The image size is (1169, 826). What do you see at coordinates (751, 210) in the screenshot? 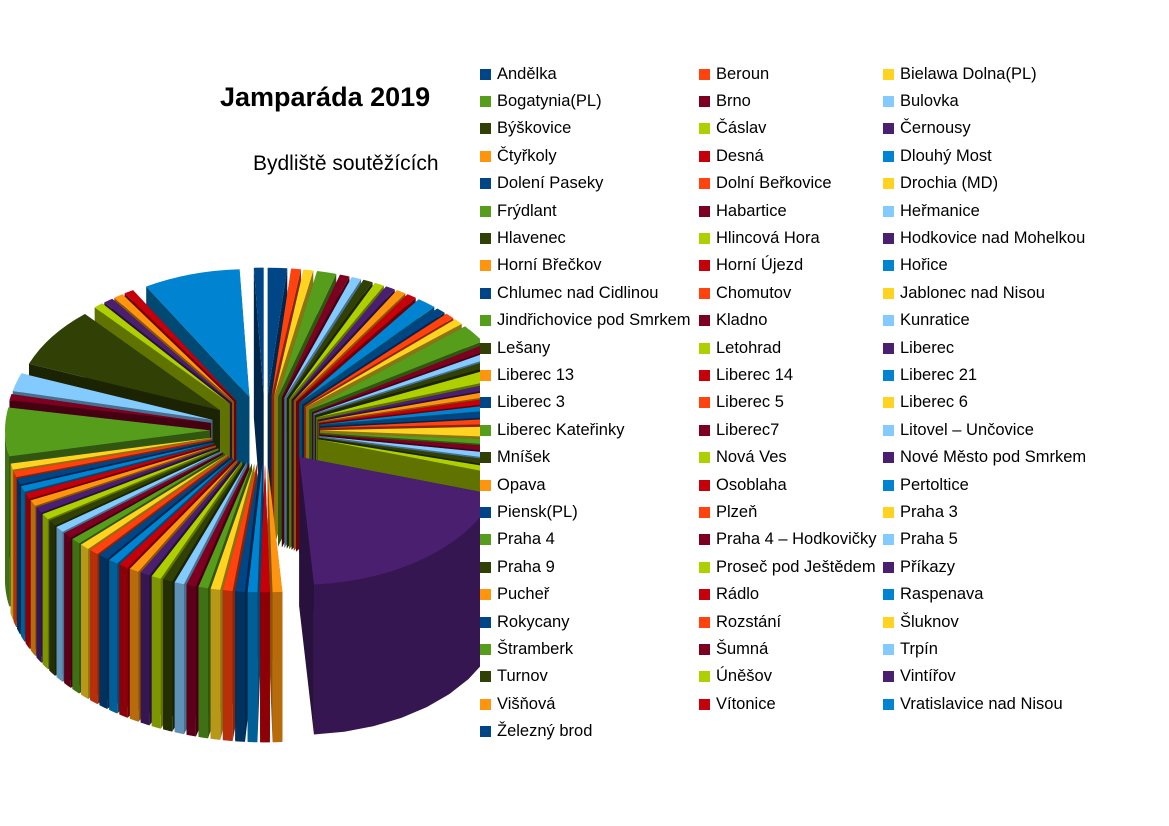
I see `legend-label: Habartice` at bounding box center [751, 210].